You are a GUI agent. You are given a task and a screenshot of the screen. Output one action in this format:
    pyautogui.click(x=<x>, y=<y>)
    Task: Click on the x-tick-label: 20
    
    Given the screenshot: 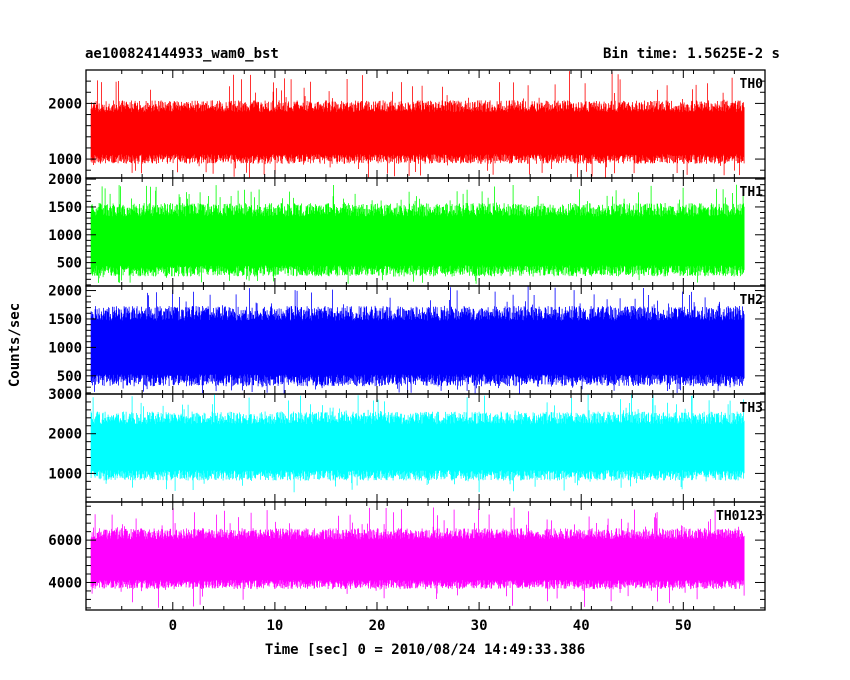 What is the action you would take?
    pyautogui.click(x=377, y=626)
    